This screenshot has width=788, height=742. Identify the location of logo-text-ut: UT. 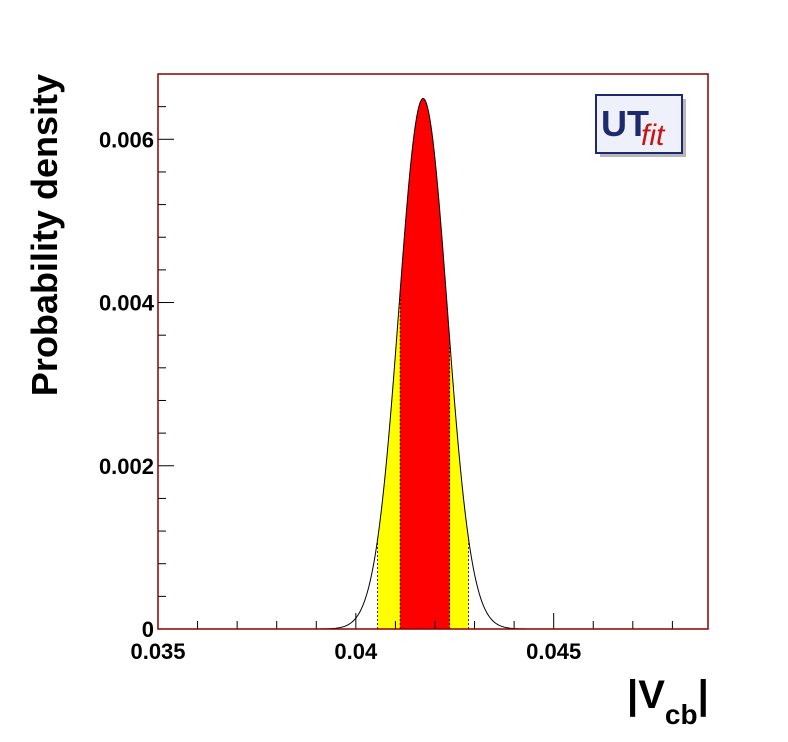
(625, 123).